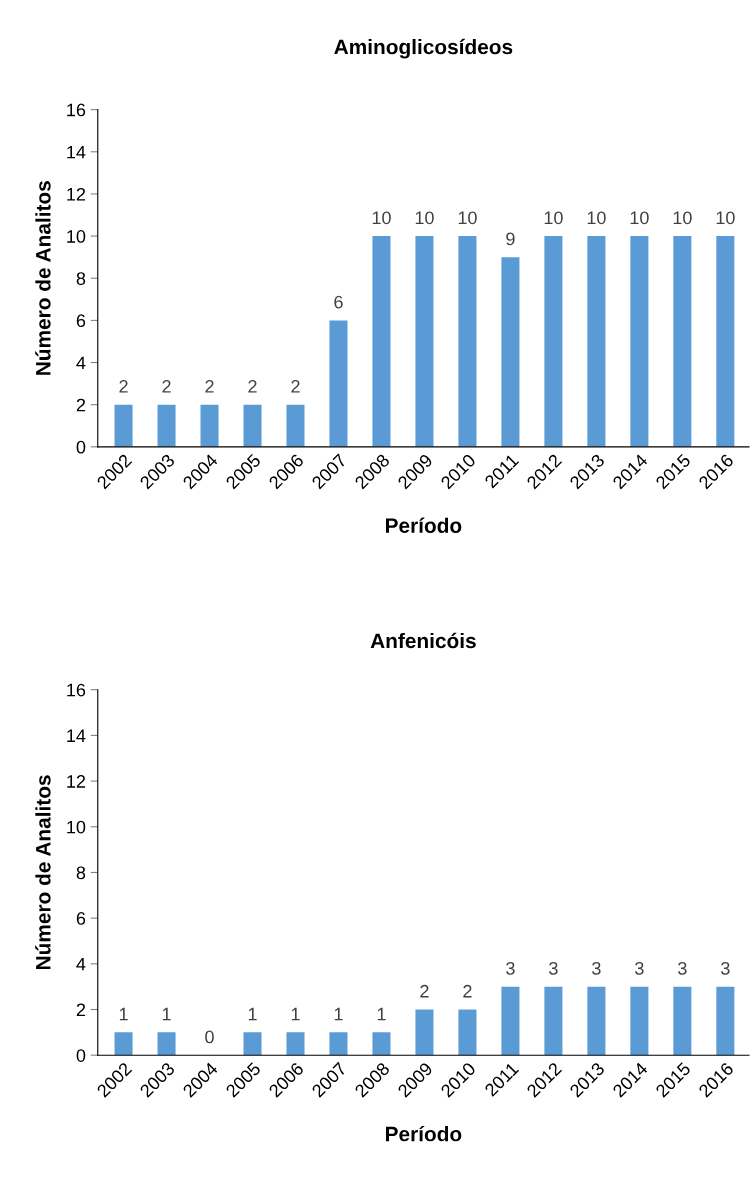 This screenshot has height=1179, width=752. What do you see at coordinates (423, 48) in the screenshot?
I see `chart-title: Aminoglicosídeos` at bounding box center [423, 48].